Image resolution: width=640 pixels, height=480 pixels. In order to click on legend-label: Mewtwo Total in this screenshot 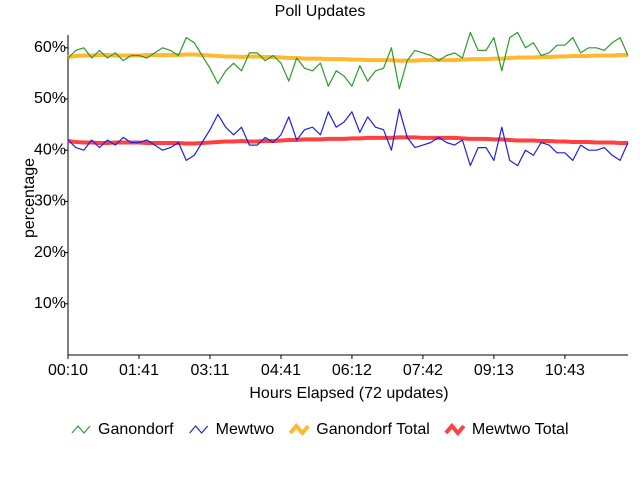, I will do `click(520, 429)`.